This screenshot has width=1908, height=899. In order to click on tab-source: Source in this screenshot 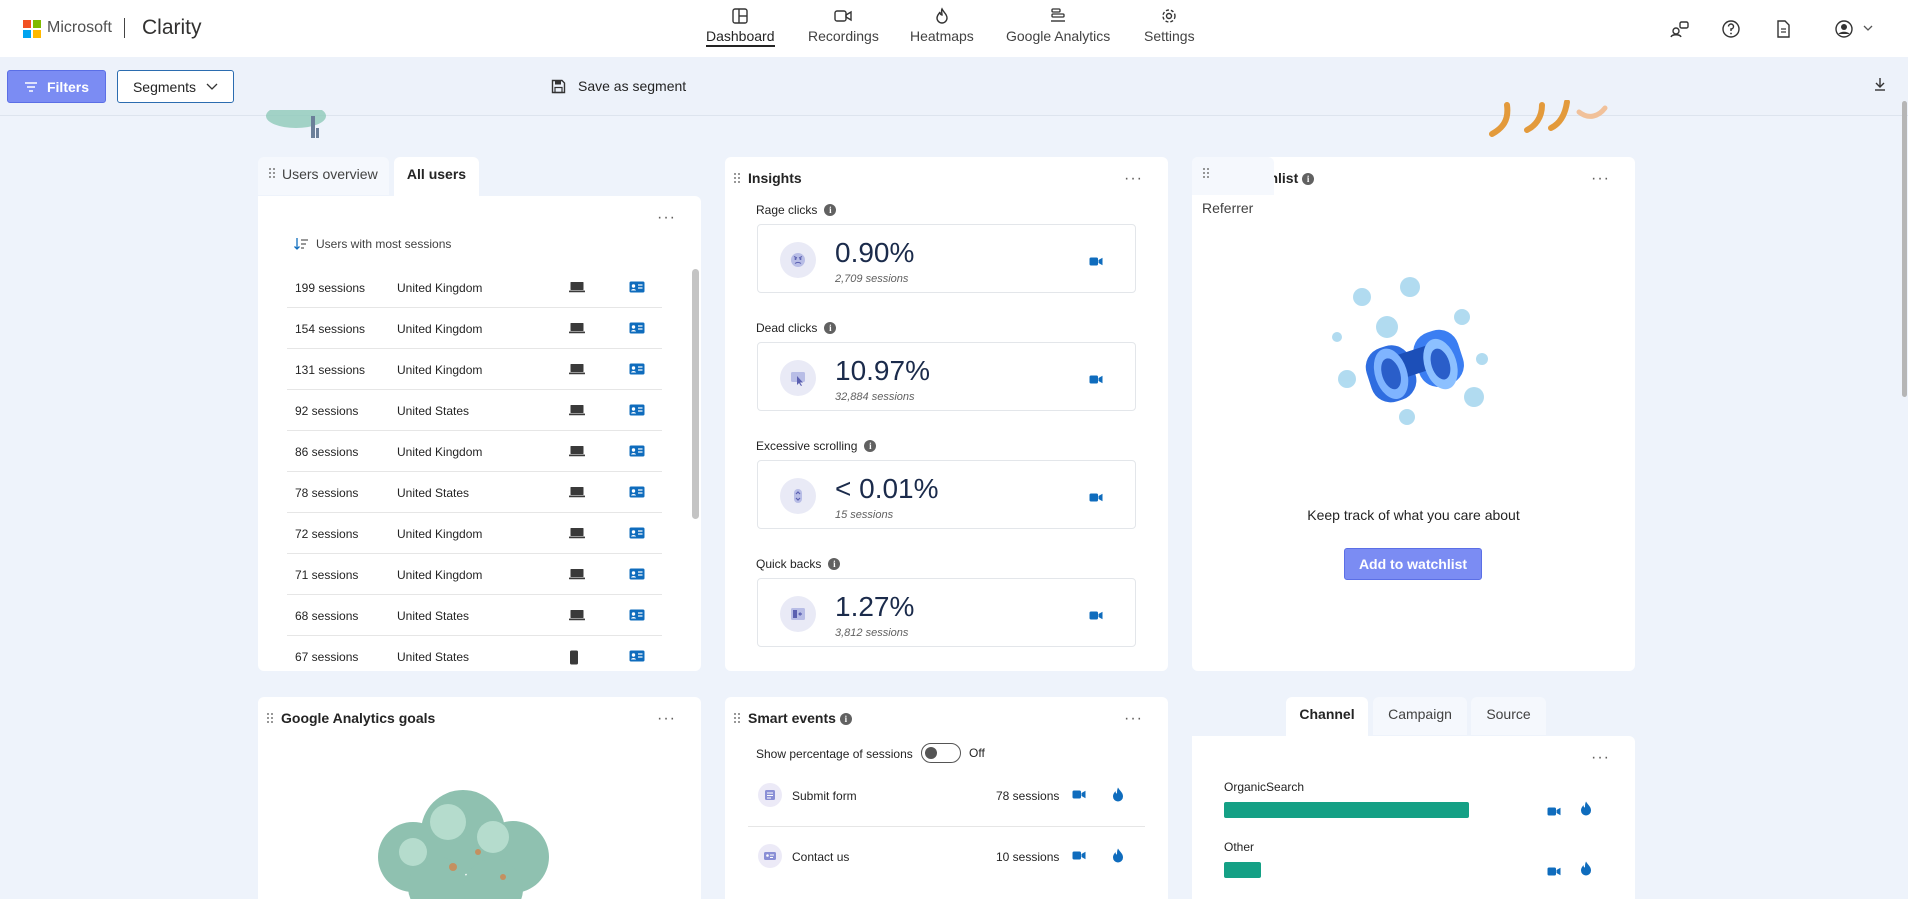, I will do `click(1508, 716)`.